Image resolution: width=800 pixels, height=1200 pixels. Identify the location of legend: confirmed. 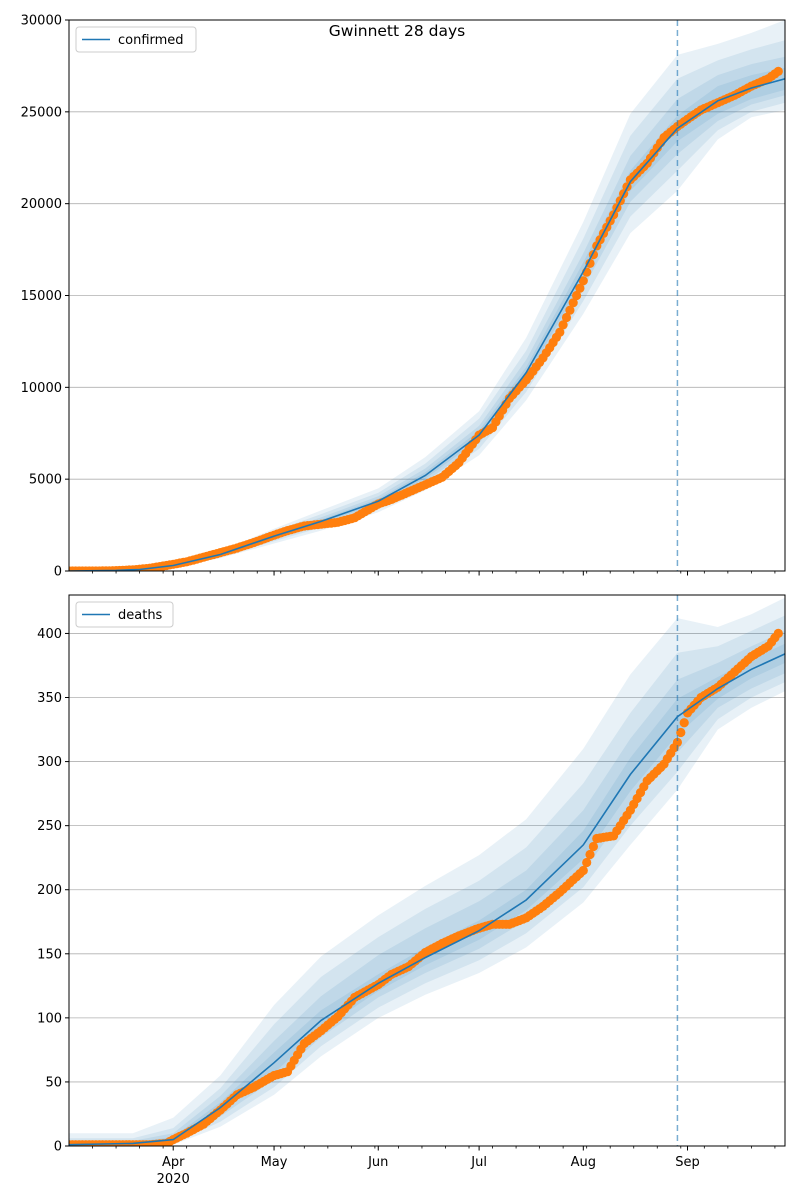
(136, 39).